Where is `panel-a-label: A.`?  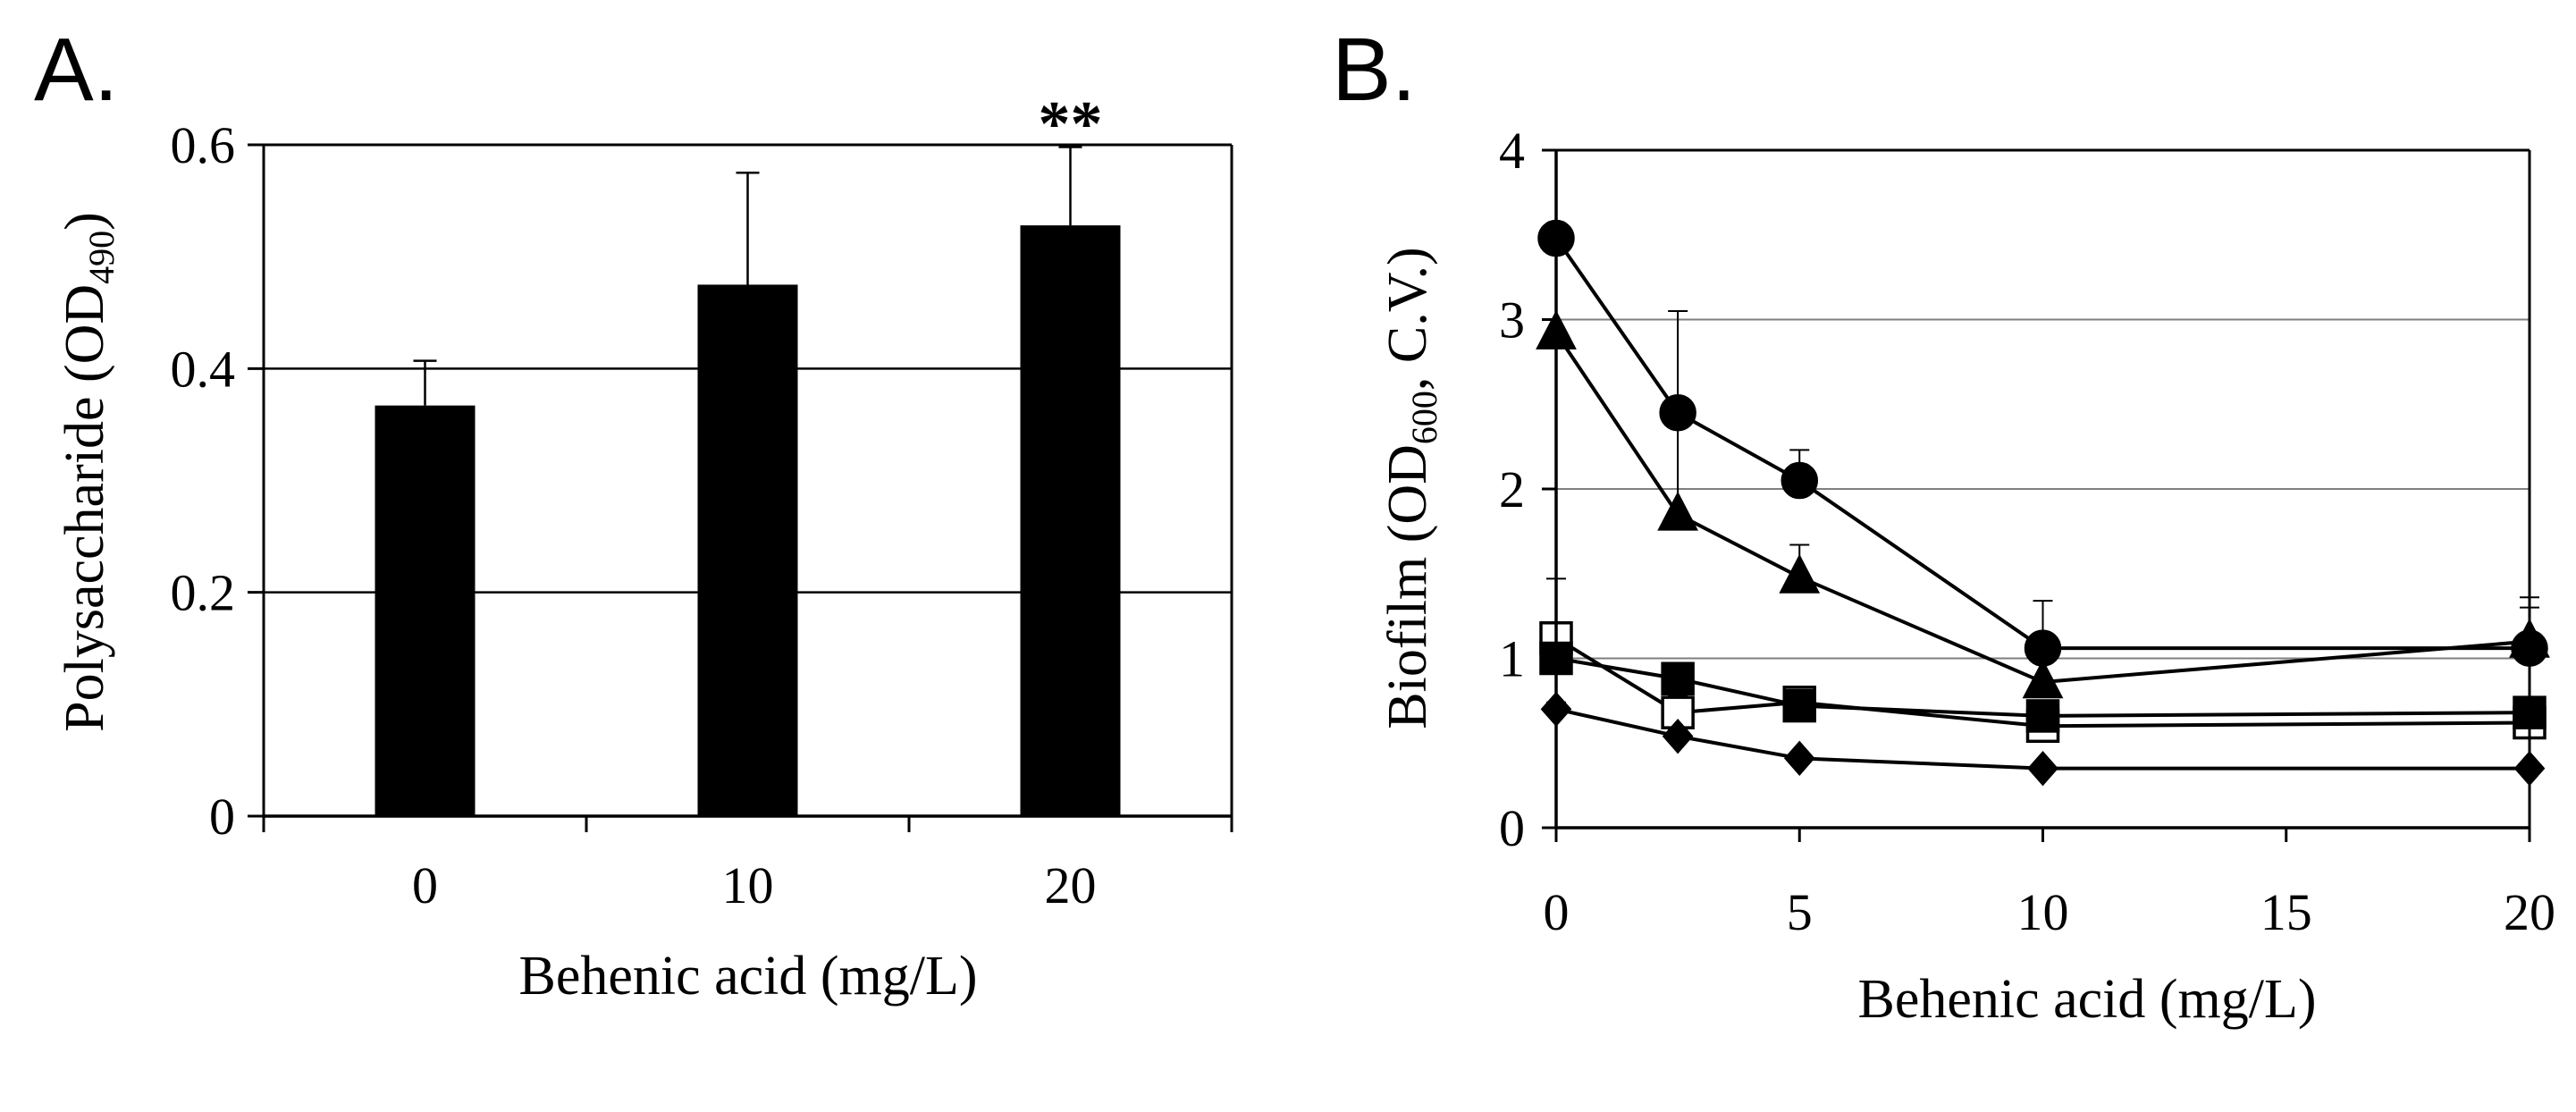 panel-a-label: A. is located at coordinates (76, 70).